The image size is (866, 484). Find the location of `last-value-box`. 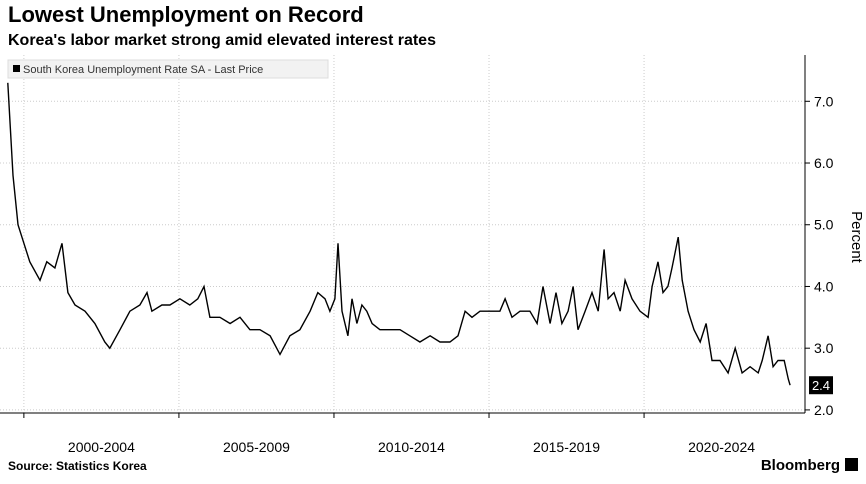

last-value-box is located at coordinates (821, 385).